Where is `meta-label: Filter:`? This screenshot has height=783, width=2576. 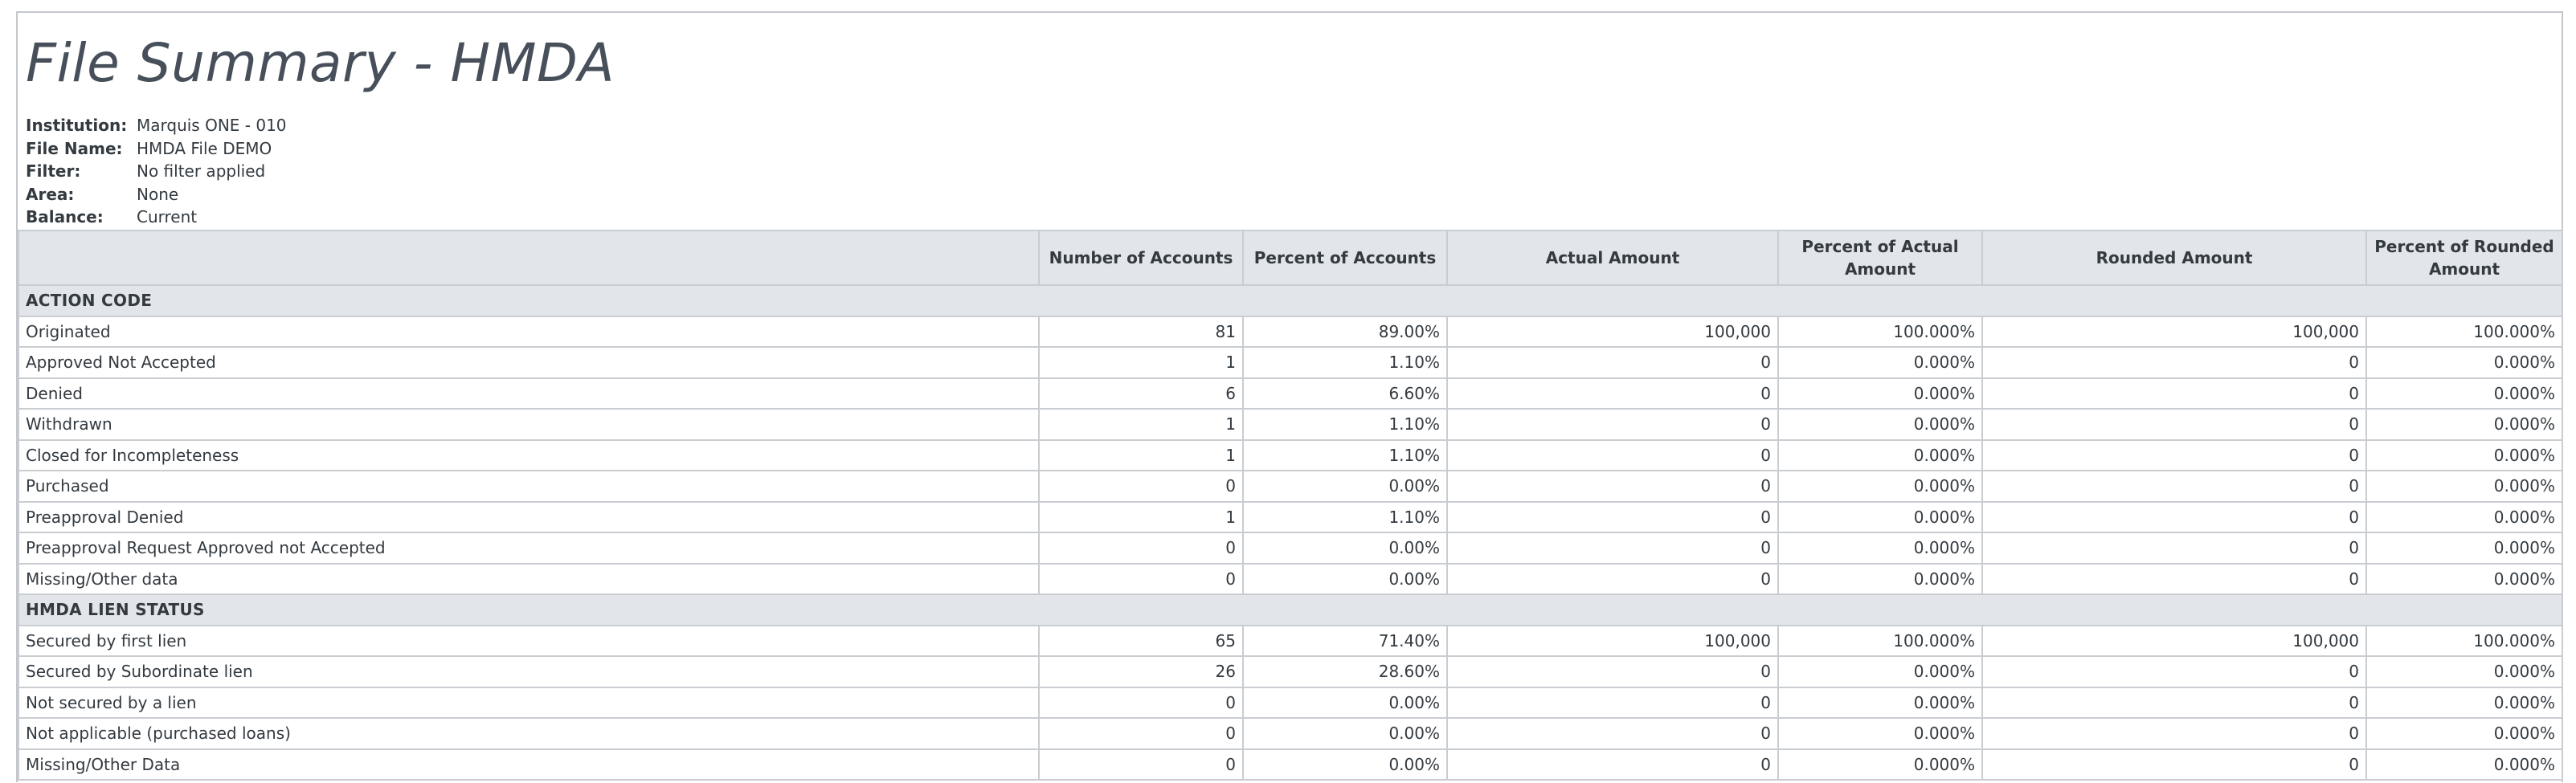 meta-label: Filter: is located at coordinates (53, 171).